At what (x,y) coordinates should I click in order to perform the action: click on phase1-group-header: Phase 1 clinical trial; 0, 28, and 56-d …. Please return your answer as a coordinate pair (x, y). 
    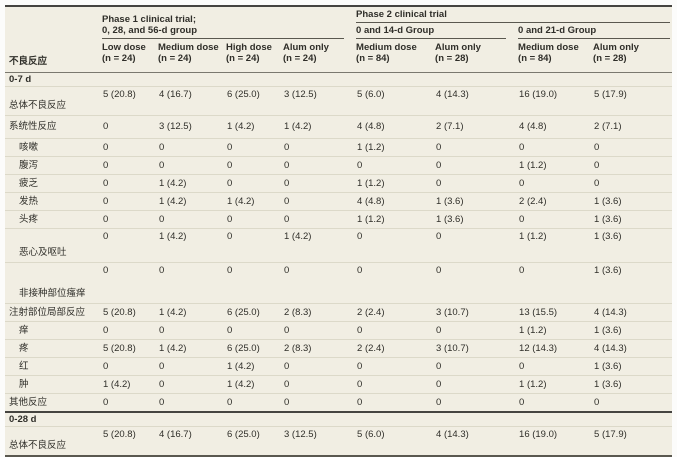
    Looking at the image, I should click on (229, 22).